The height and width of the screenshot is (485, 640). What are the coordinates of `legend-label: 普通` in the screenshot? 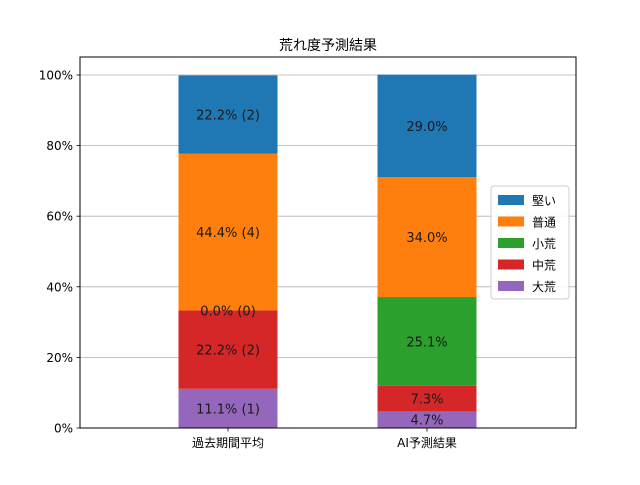 It's located at (544, 223).